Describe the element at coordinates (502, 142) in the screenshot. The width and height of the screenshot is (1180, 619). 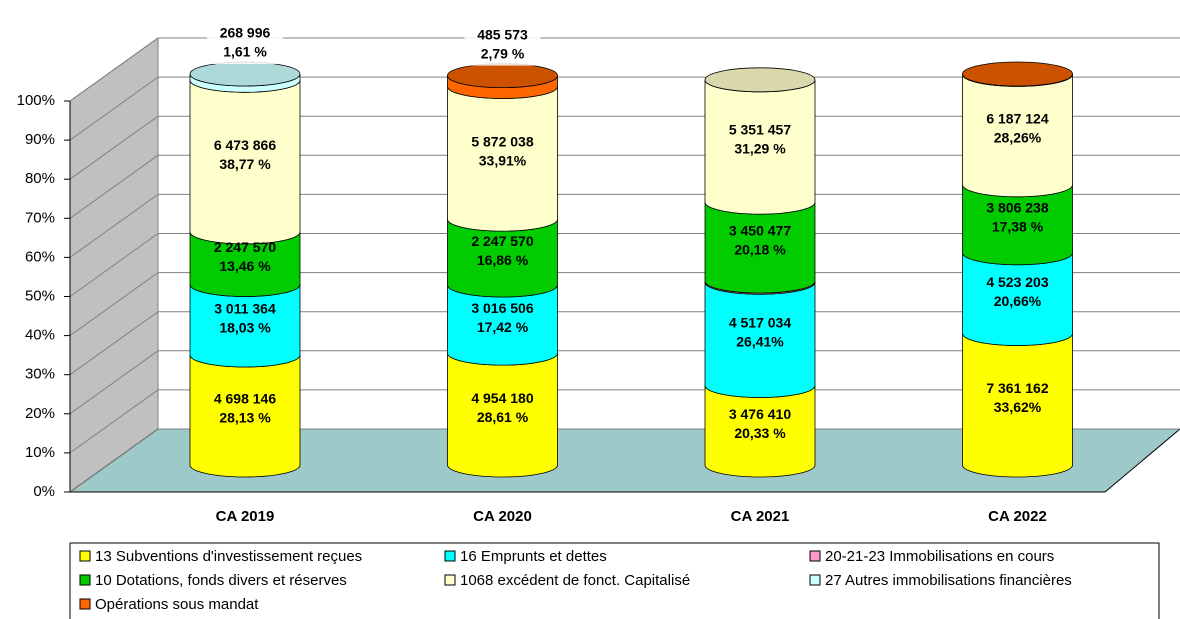
I see `data-label-amount: 5 872 038` at that location.